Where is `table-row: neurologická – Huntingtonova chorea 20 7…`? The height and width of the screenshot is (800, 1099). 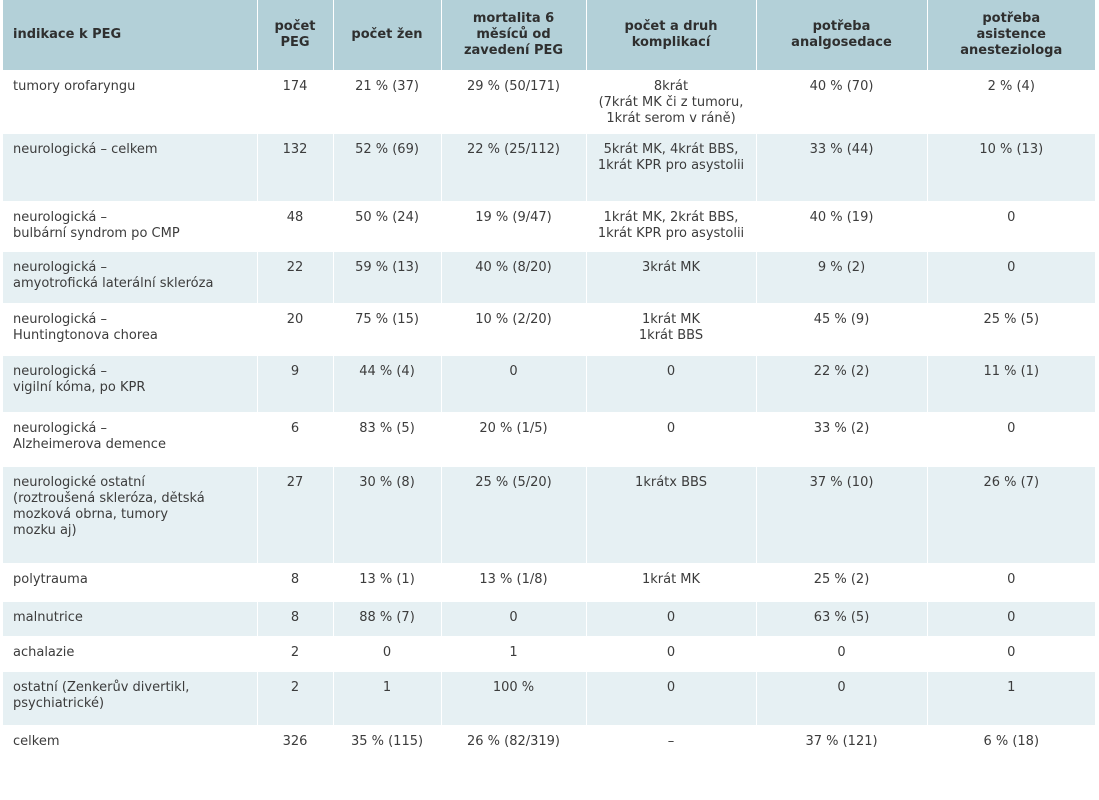
table-row: neurologická – Huntingtonova chorea 20 7… is located at coordinates (549, 329).